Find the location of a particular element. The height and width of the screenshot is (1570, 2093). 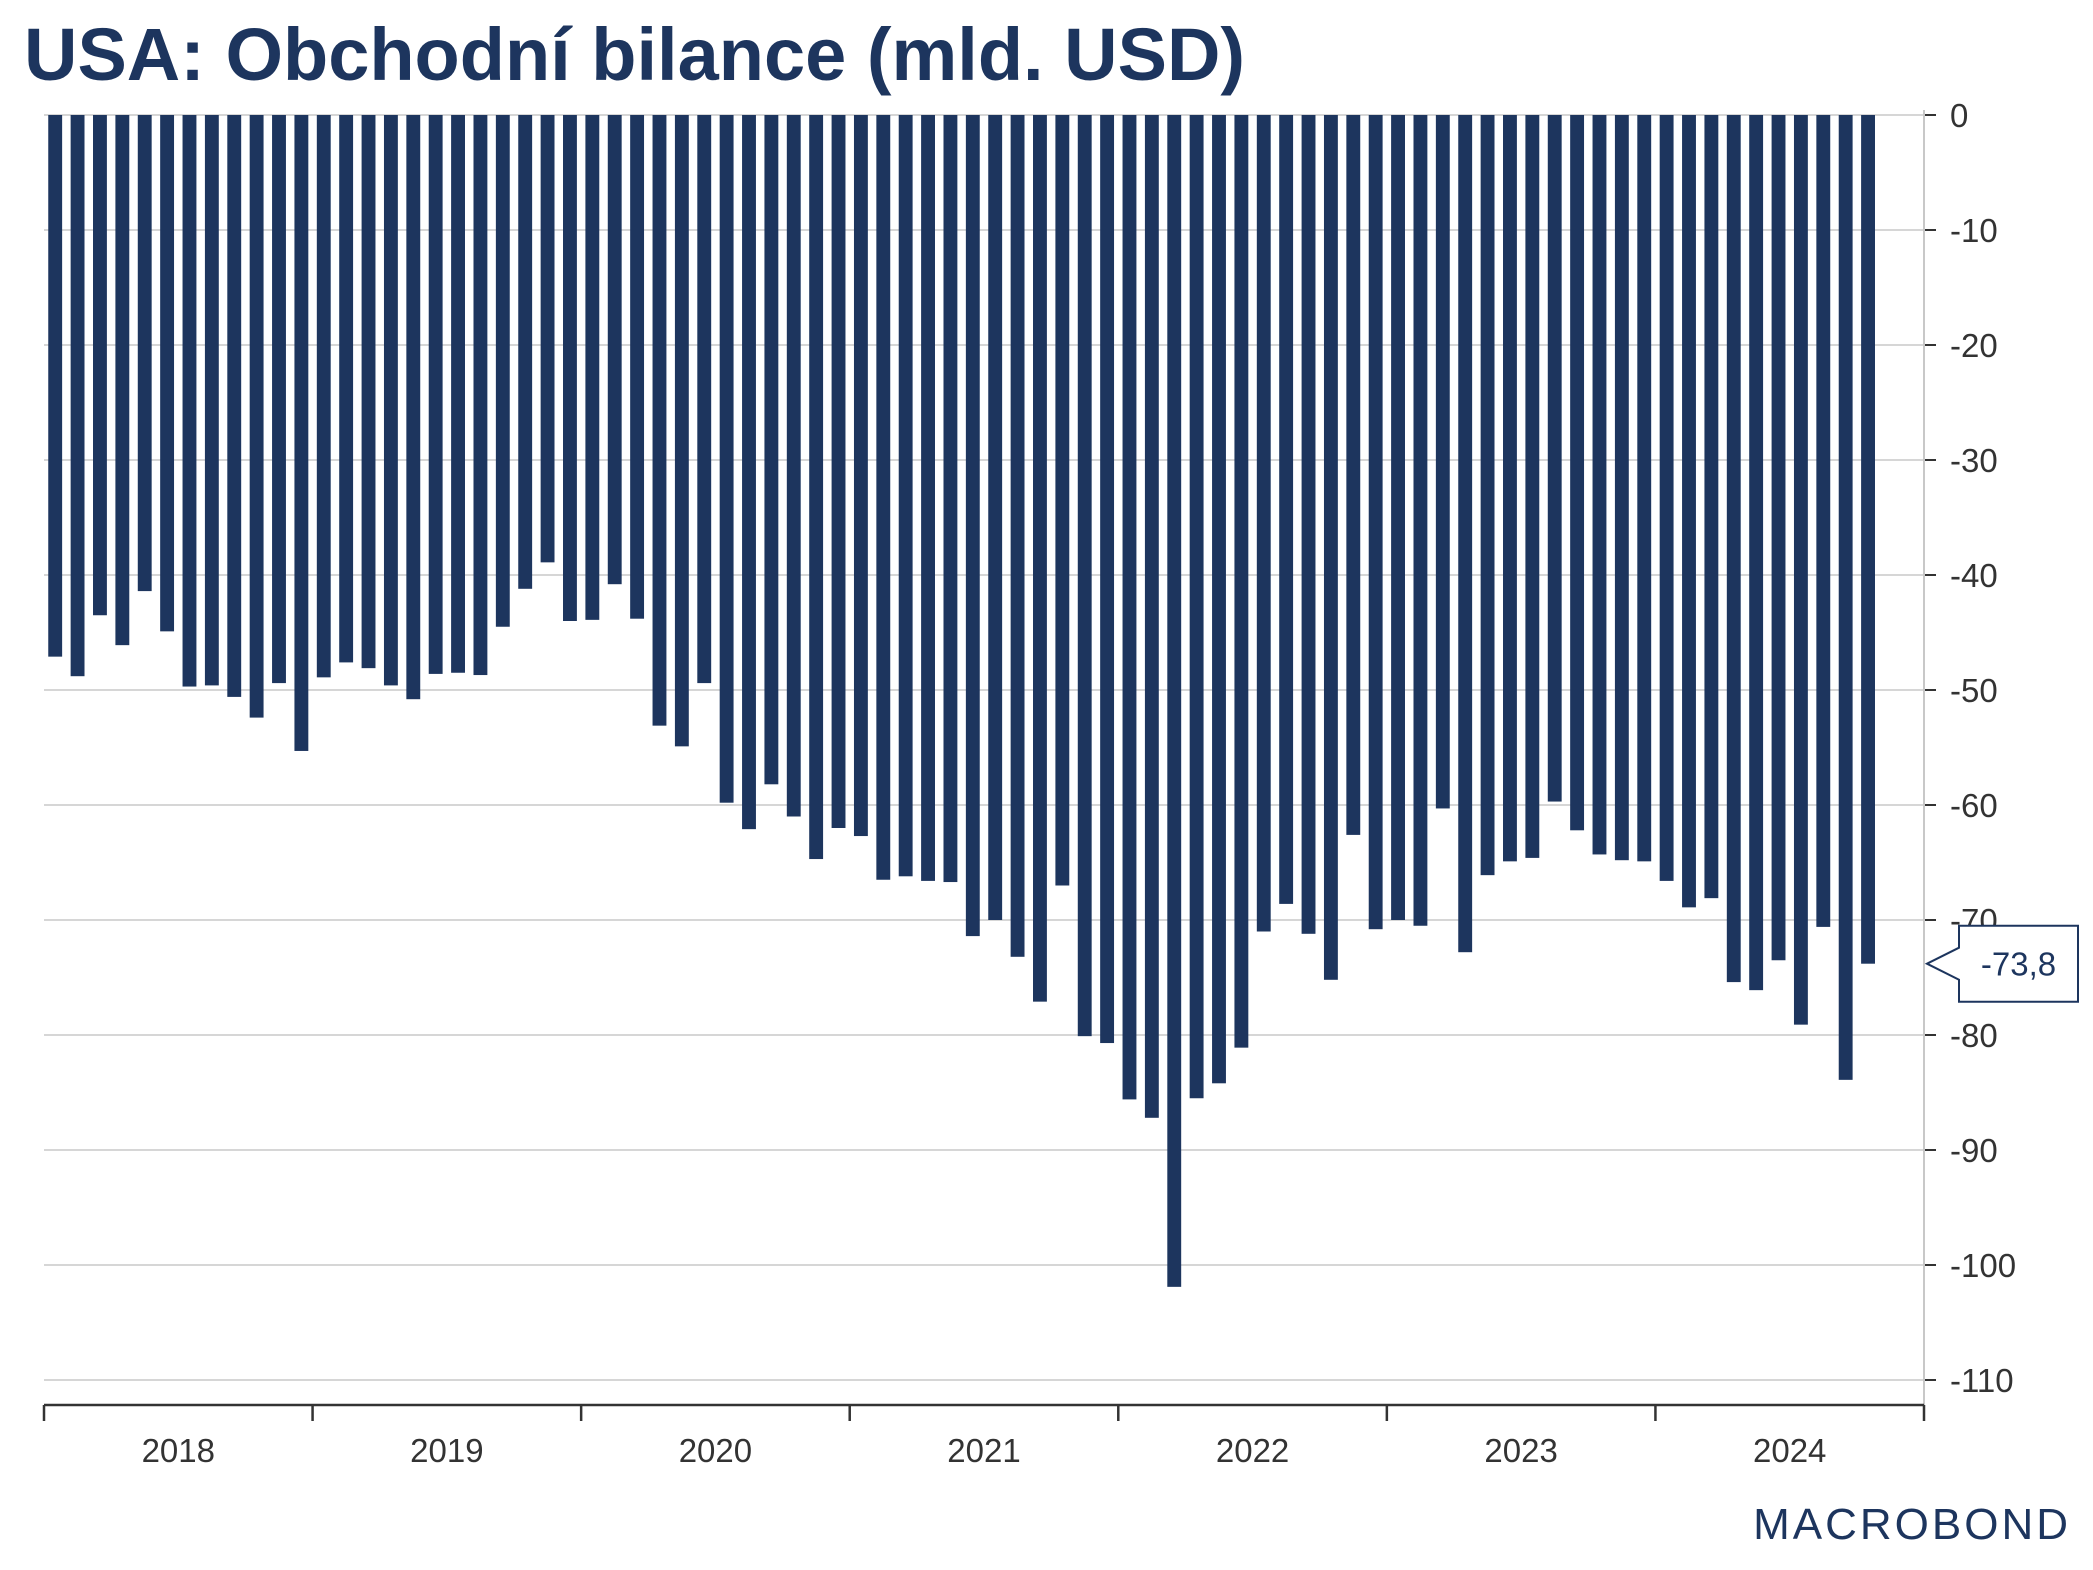

y-tick-label: -80 is located at coordinates (1974, 1035).